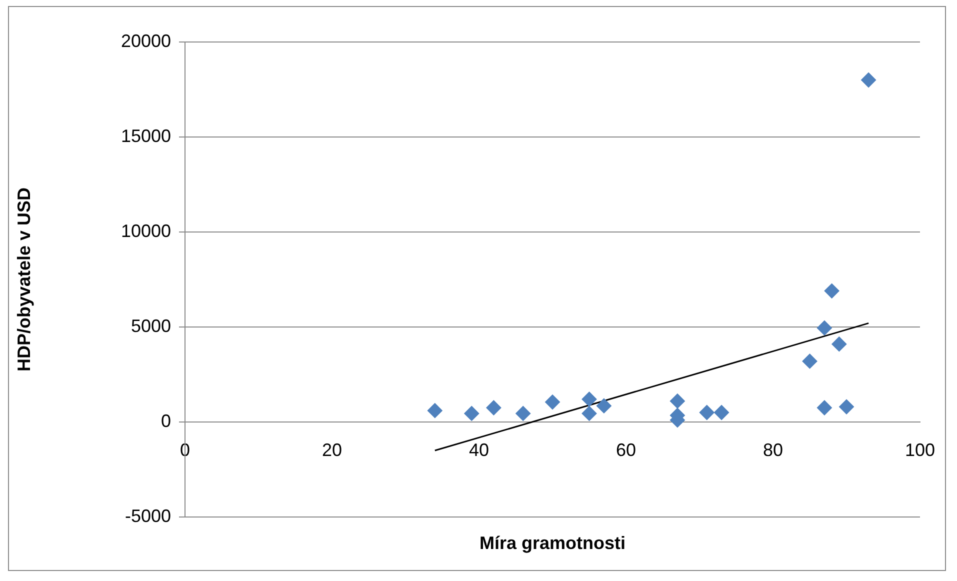  I want to click on y-tick-label: 10000, so click(145, 230).